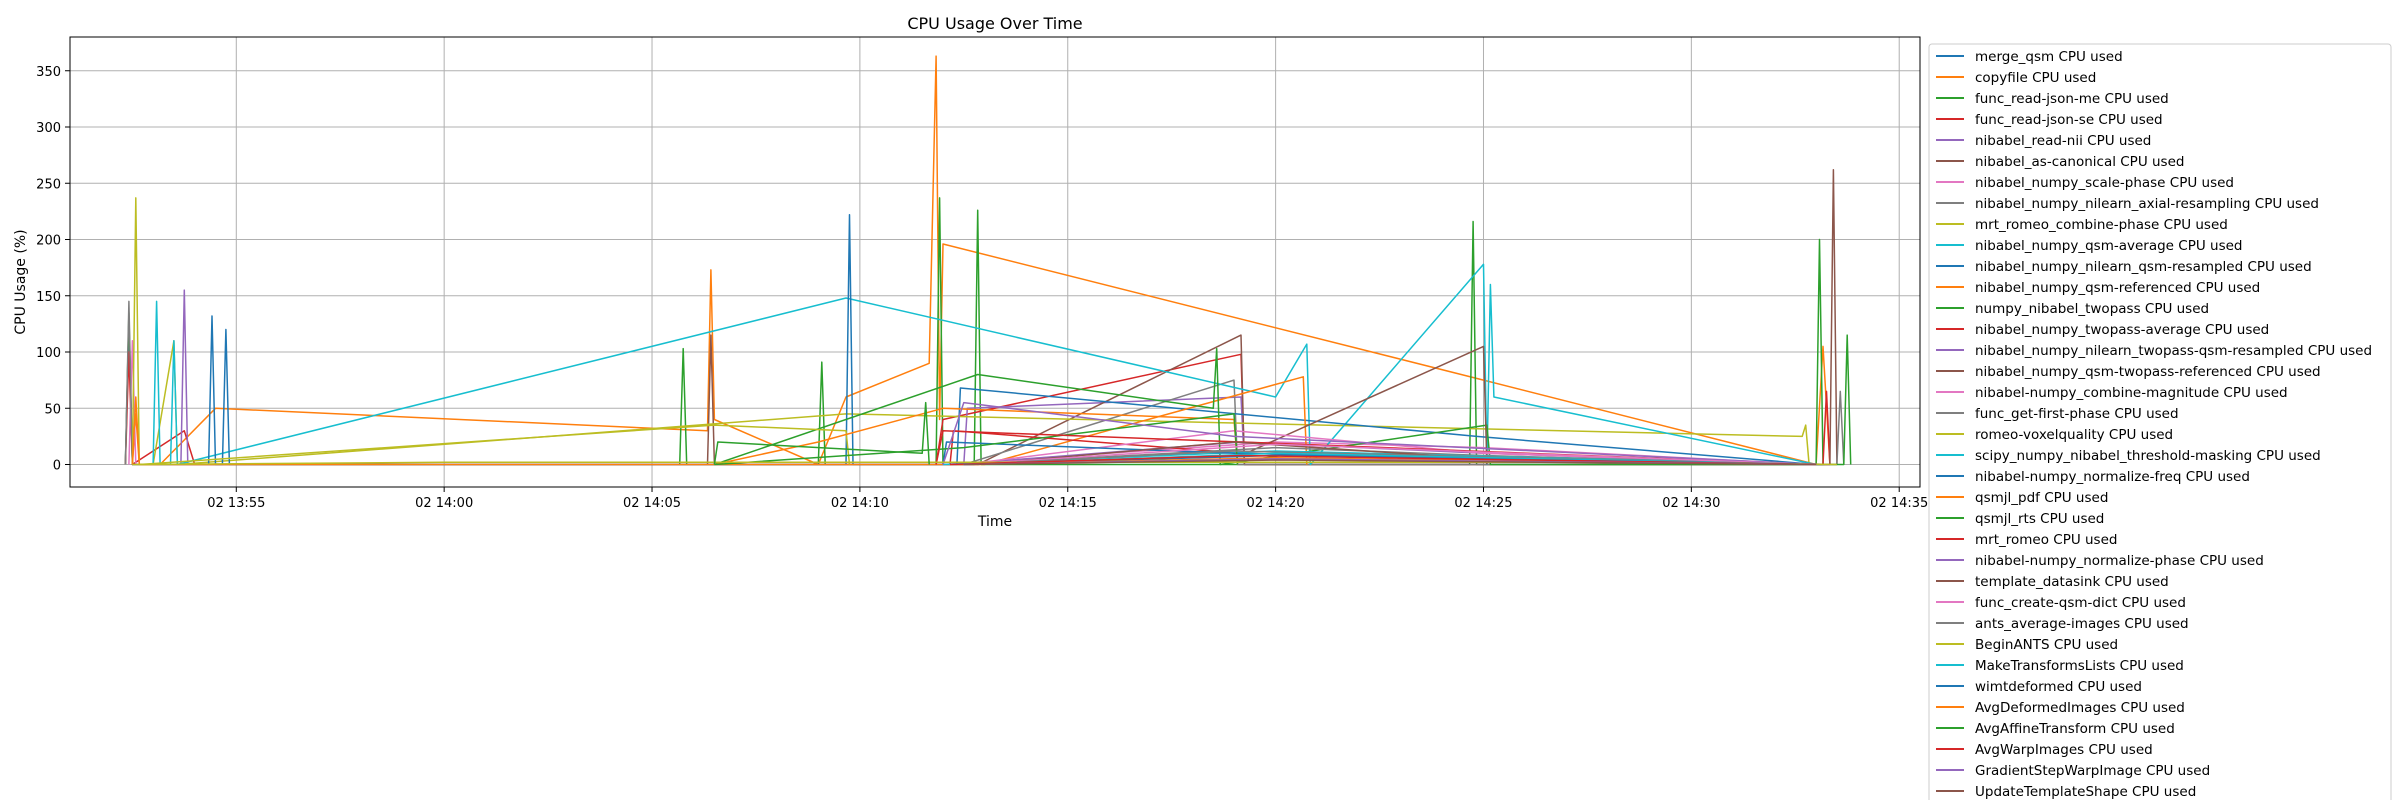  What do you see at coordinates (2063, 141) in the screenshot?
I see `legend-label: nibabel_read-nii CPU used` at bounding box center [2063, 141].